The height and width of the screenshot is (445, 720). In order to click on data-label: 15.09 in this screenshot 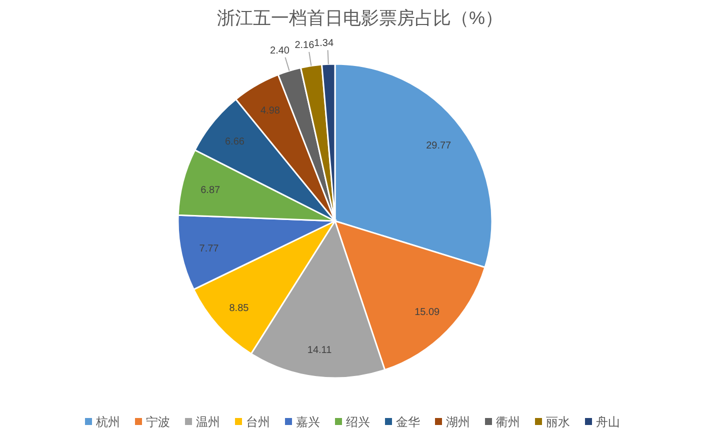, I will do `click(427, 312)`.